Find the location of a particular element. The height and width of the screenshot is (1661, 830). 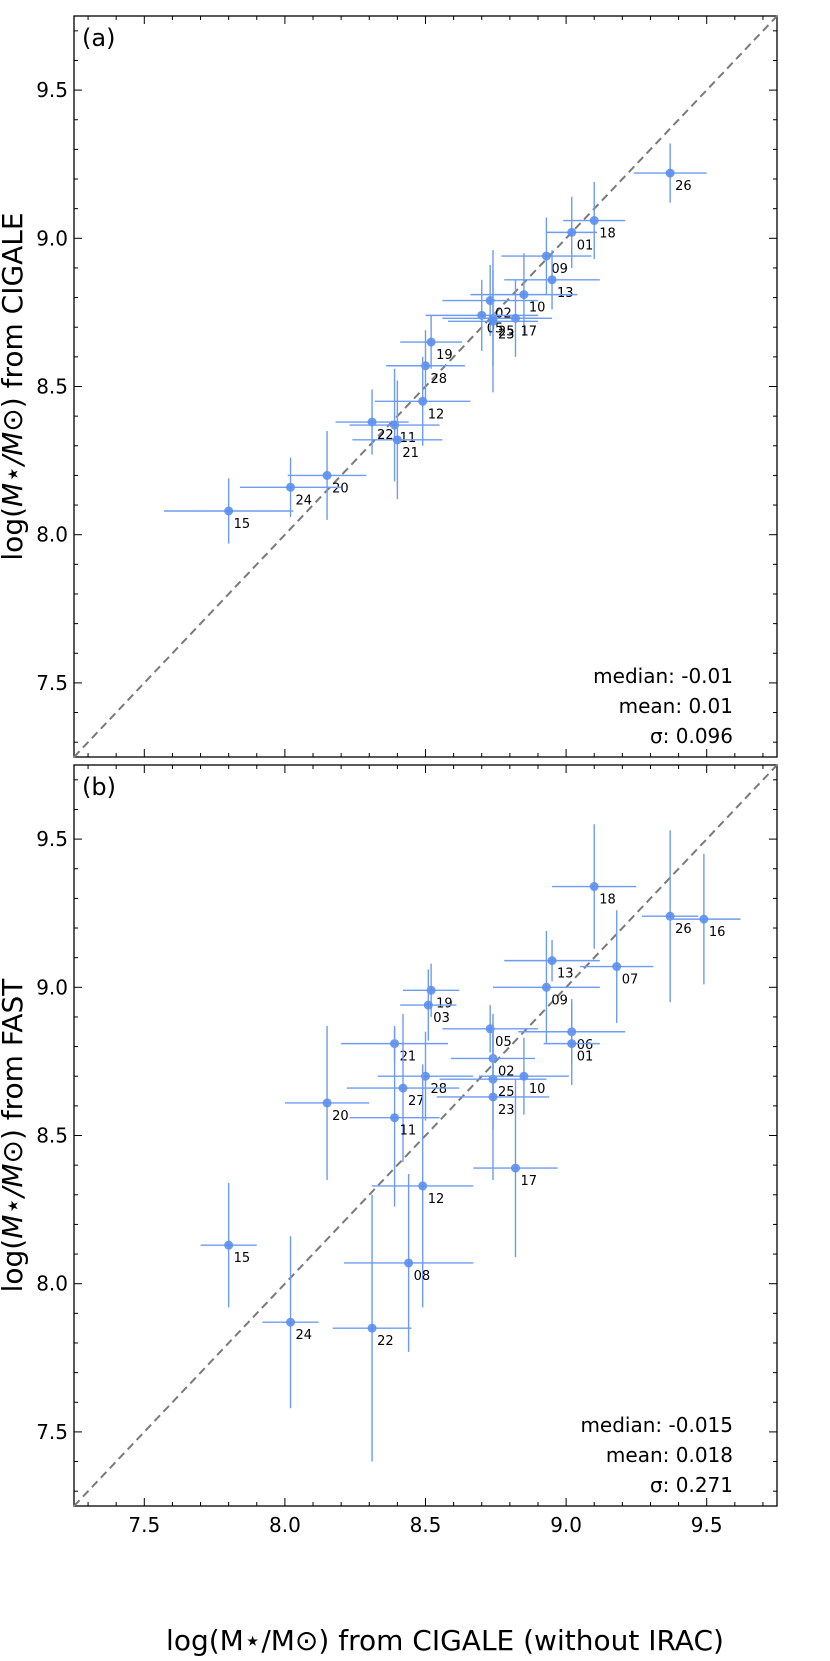

panel-label: (b) is located at coordinates (99, 787).